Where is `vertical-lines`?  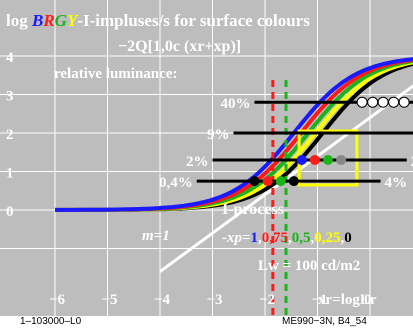 vertical-lines is located at coordinates (279, 198).